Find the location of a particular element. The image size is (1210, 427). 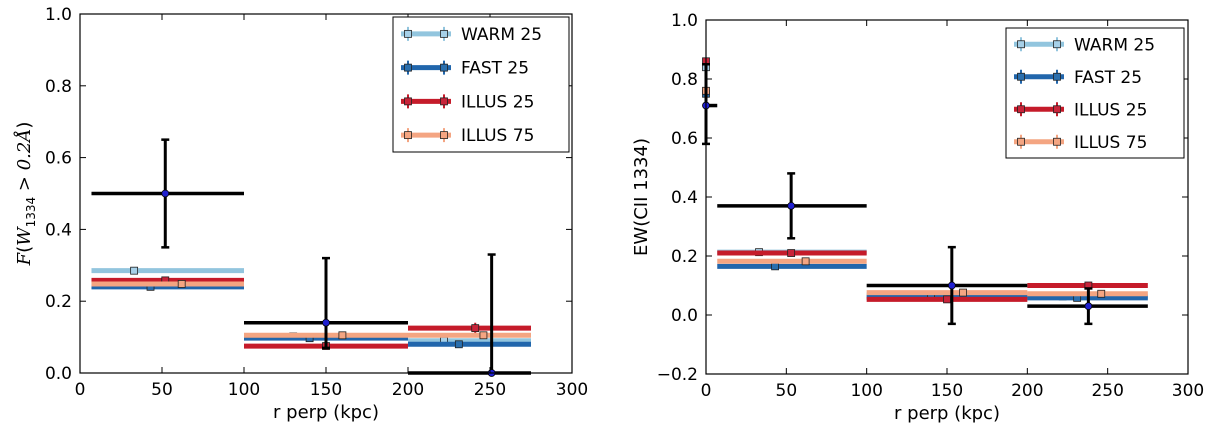

y-label-paren-close: ) is located at coordinates (24, 125).